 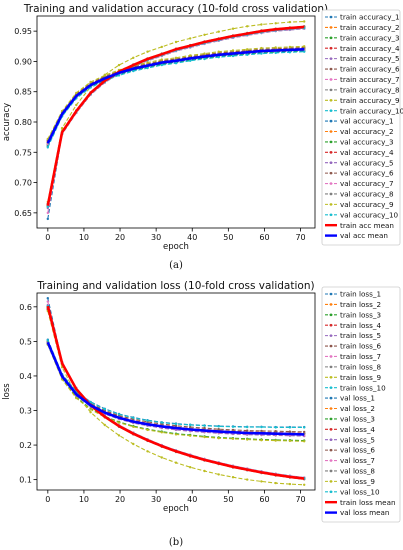 What do you see at coordinates (367, 194) in the screenshot?
I see `legend-label: val accuracy_8` at bounding box center [367, 194].